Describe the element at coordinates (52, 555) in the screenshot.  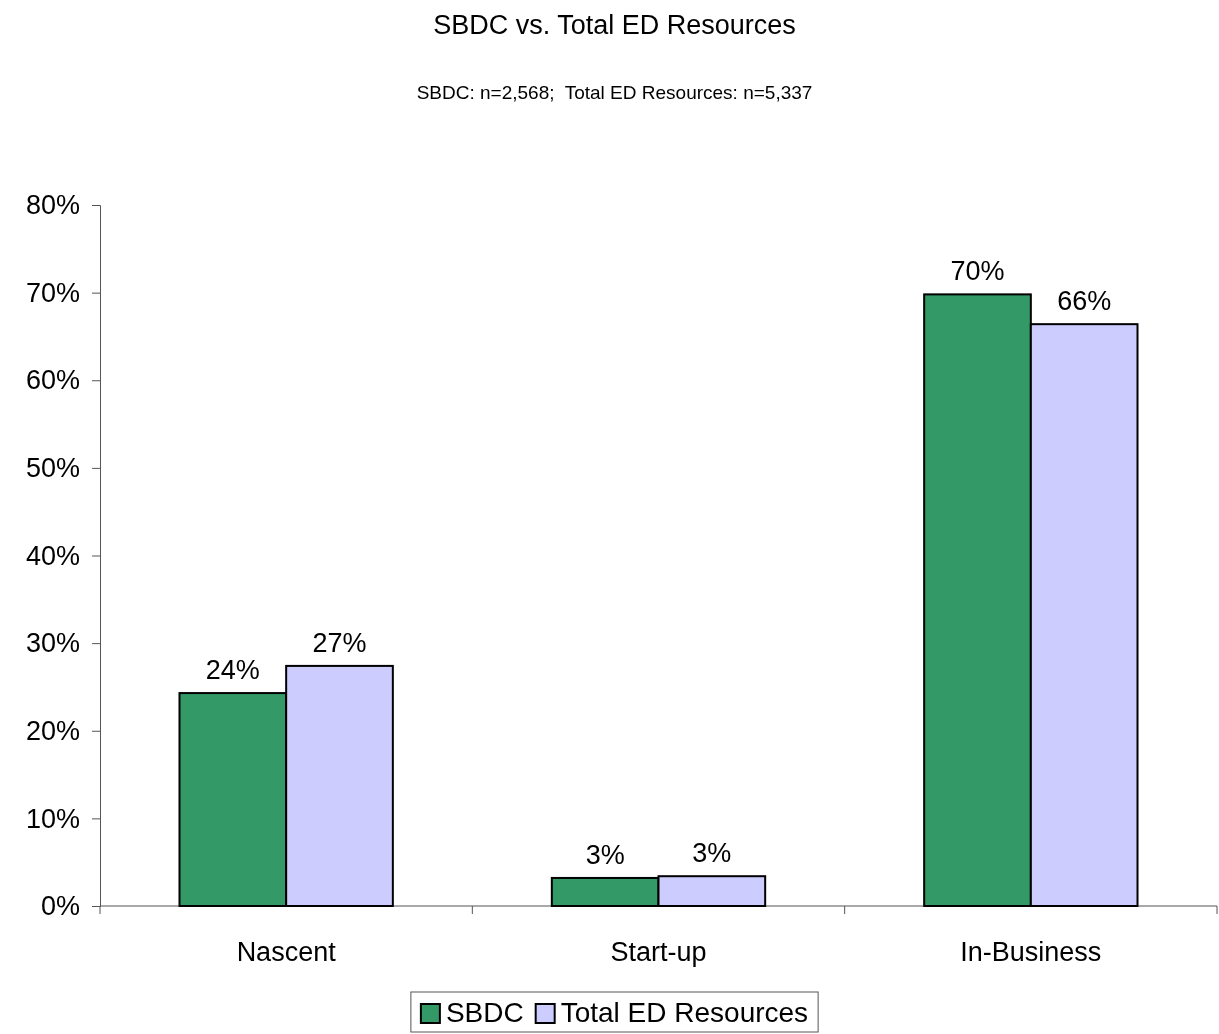
I see `y-tick-label: 40%` at that location.